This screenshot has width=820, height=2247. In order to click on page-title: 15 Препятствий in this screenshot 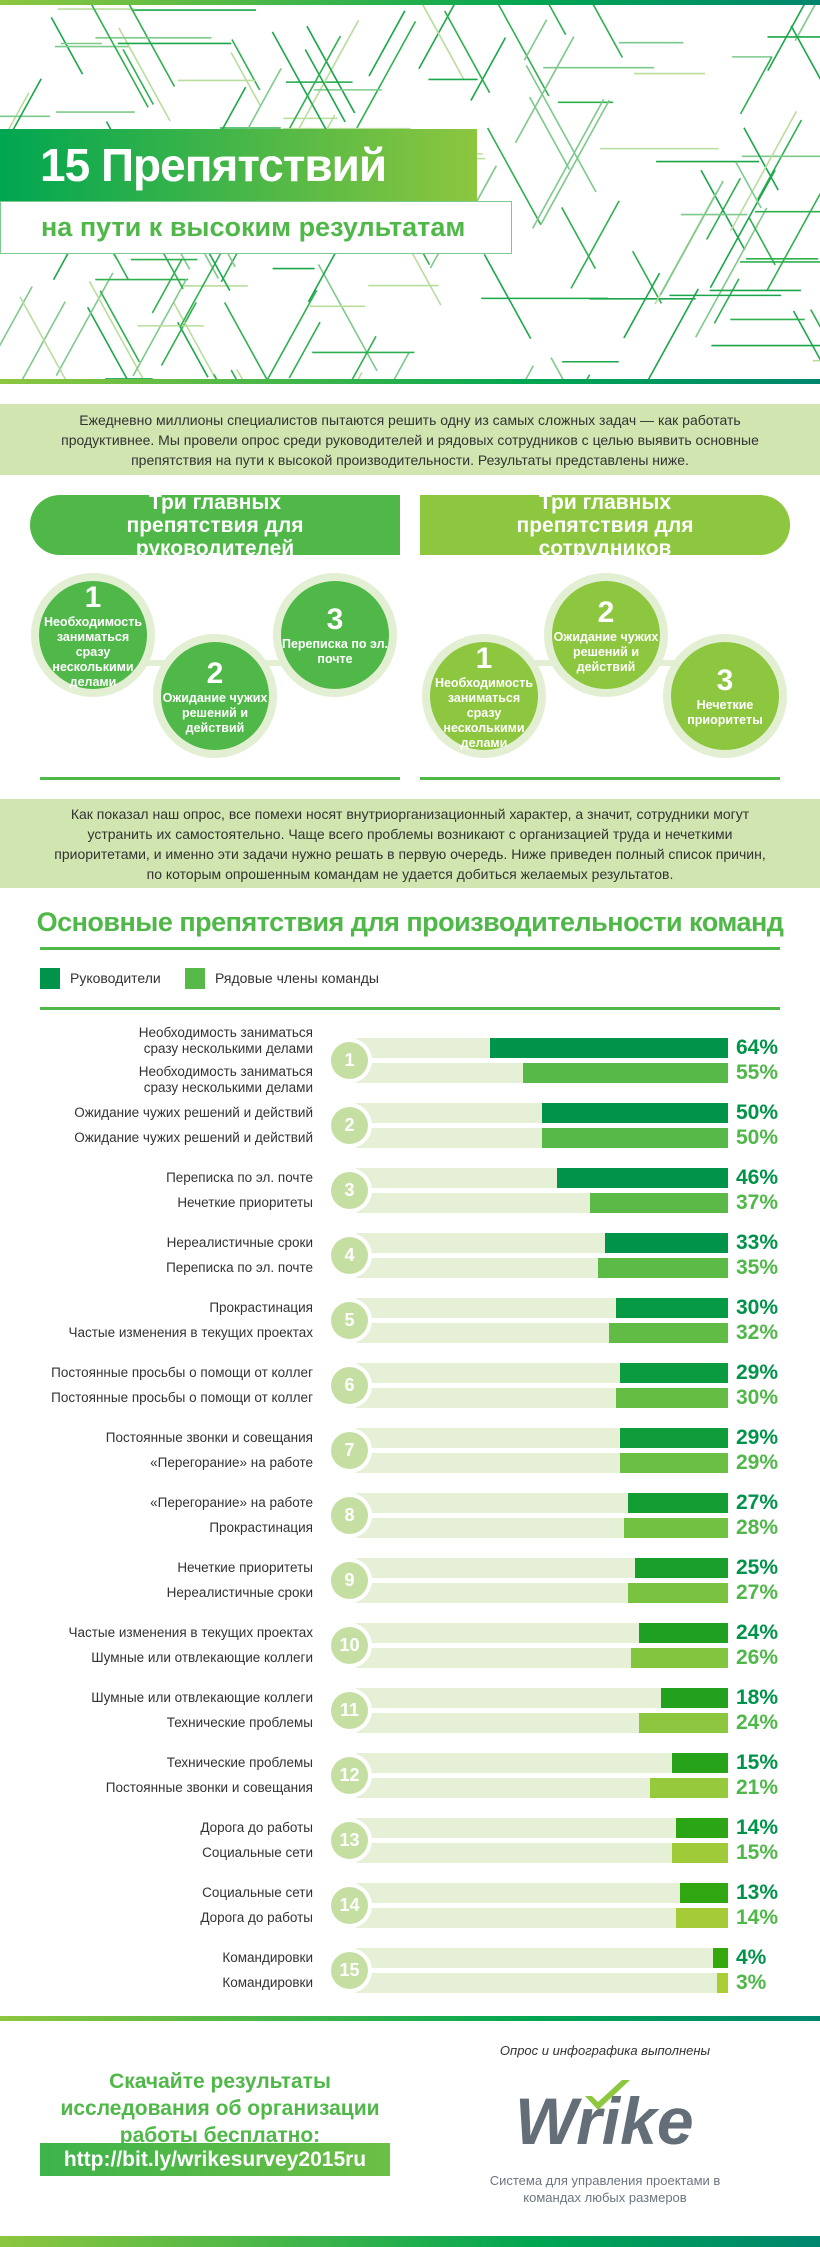, I will do `click(238, 165)`.